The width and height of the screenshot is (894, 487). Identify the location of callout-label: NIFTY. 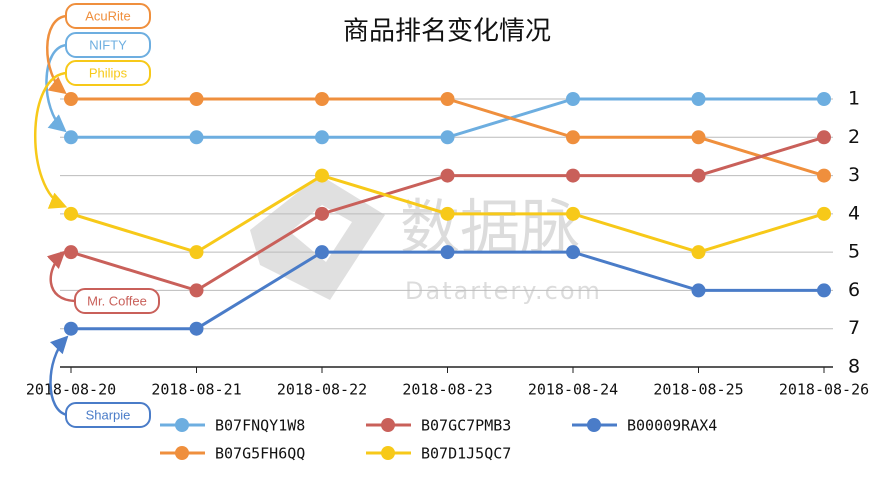
(108, 44).